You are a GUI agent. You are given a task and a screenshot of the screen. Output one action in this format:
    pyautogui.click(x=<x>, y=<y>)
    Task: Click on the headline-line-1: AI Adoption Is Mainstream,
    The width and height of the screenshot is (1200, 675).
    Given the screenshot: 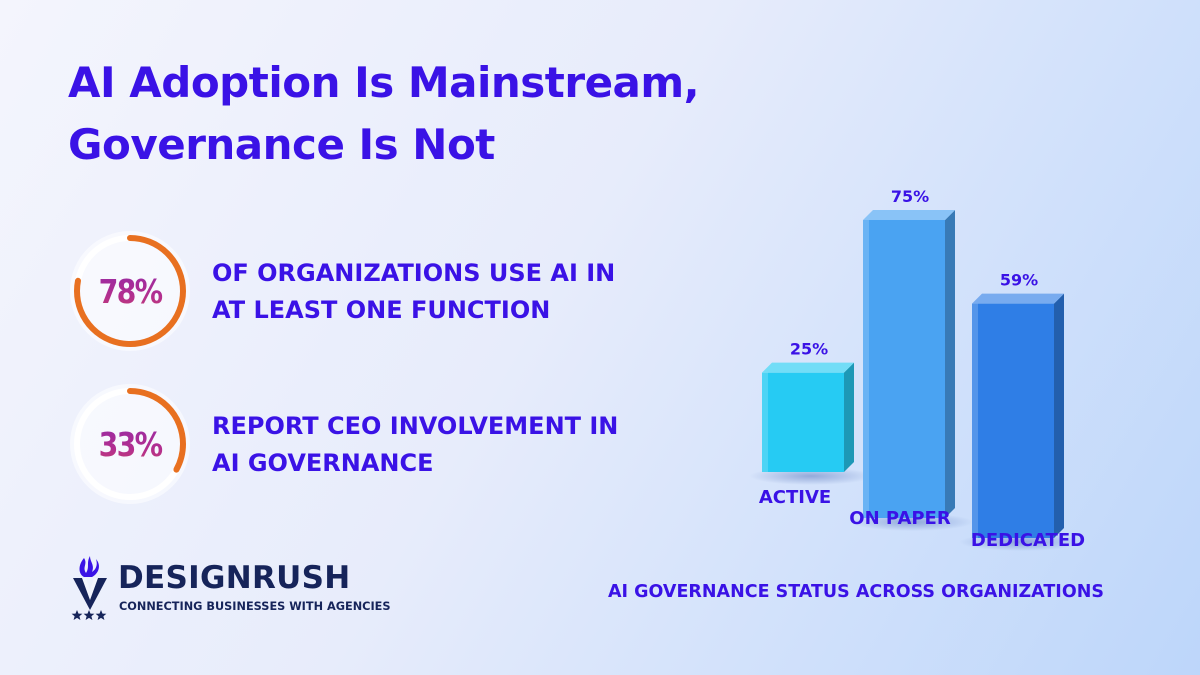 What is the action you would take?
    pyautogui.click(x=384, y=82)
    